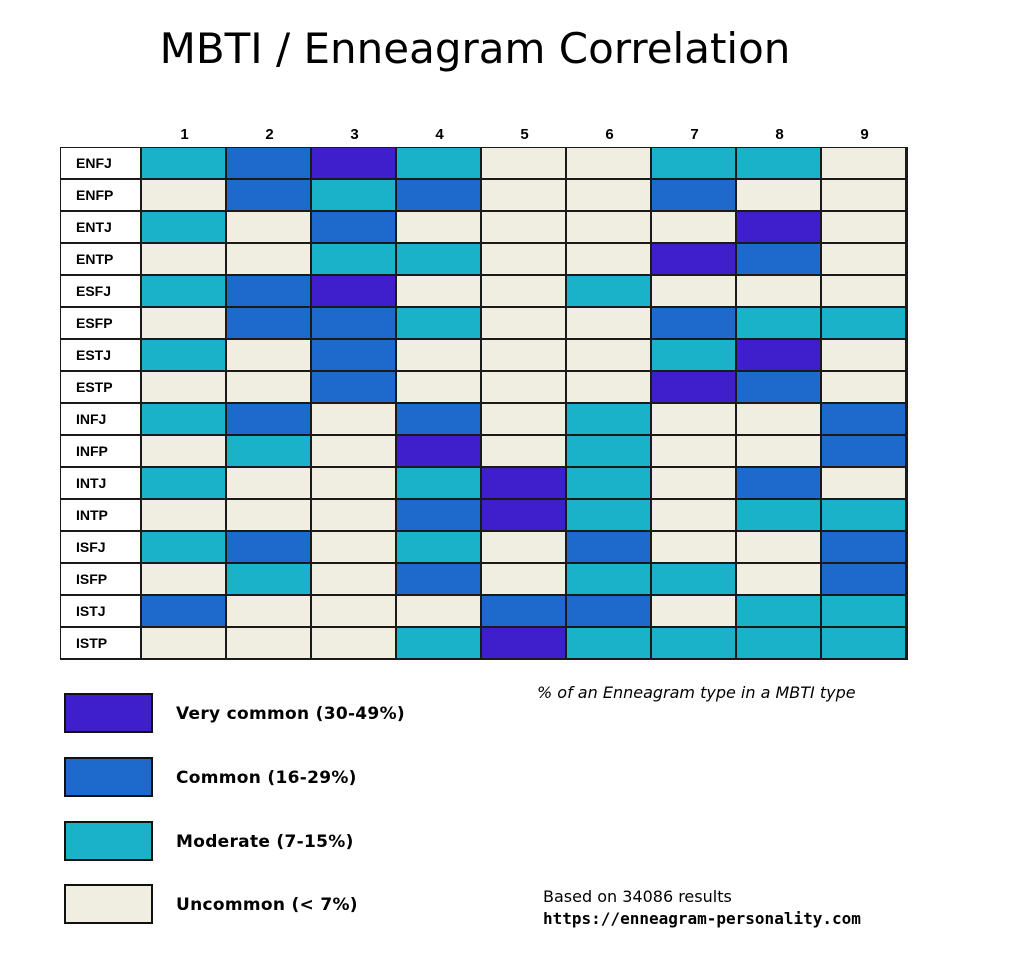 The width and height of the screenshot is (1031, 974). I want to click on source-url: https://enneagram-personality.com, so click(702, 918).